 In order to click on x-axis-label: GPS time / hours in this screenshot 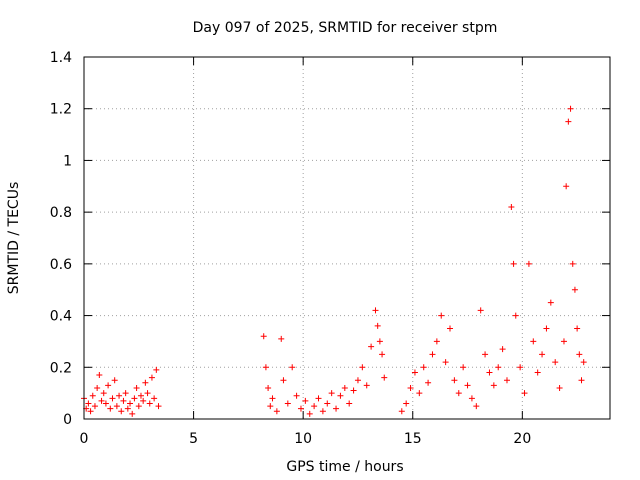, I will do `click(344, 467)`.